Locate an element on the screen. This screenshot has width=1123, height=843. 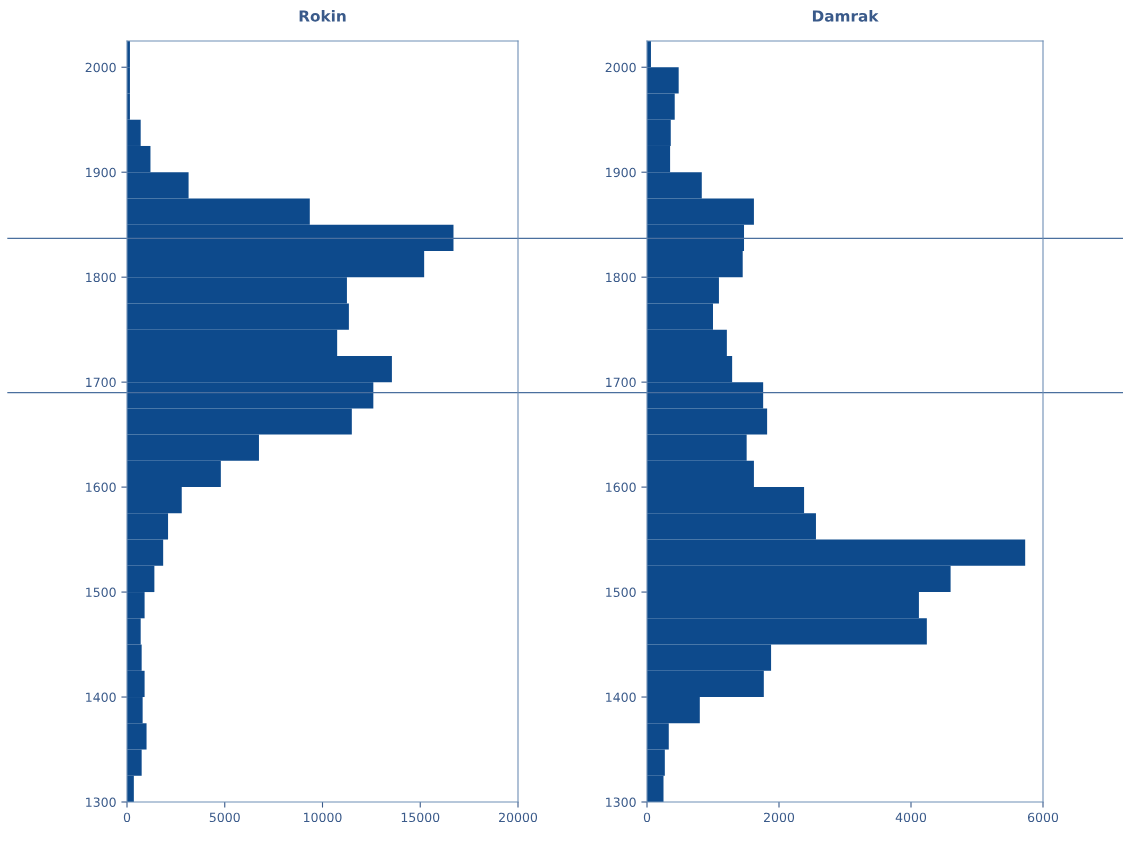
x-tick-label: 15000 is located at coordinates (420, 817).